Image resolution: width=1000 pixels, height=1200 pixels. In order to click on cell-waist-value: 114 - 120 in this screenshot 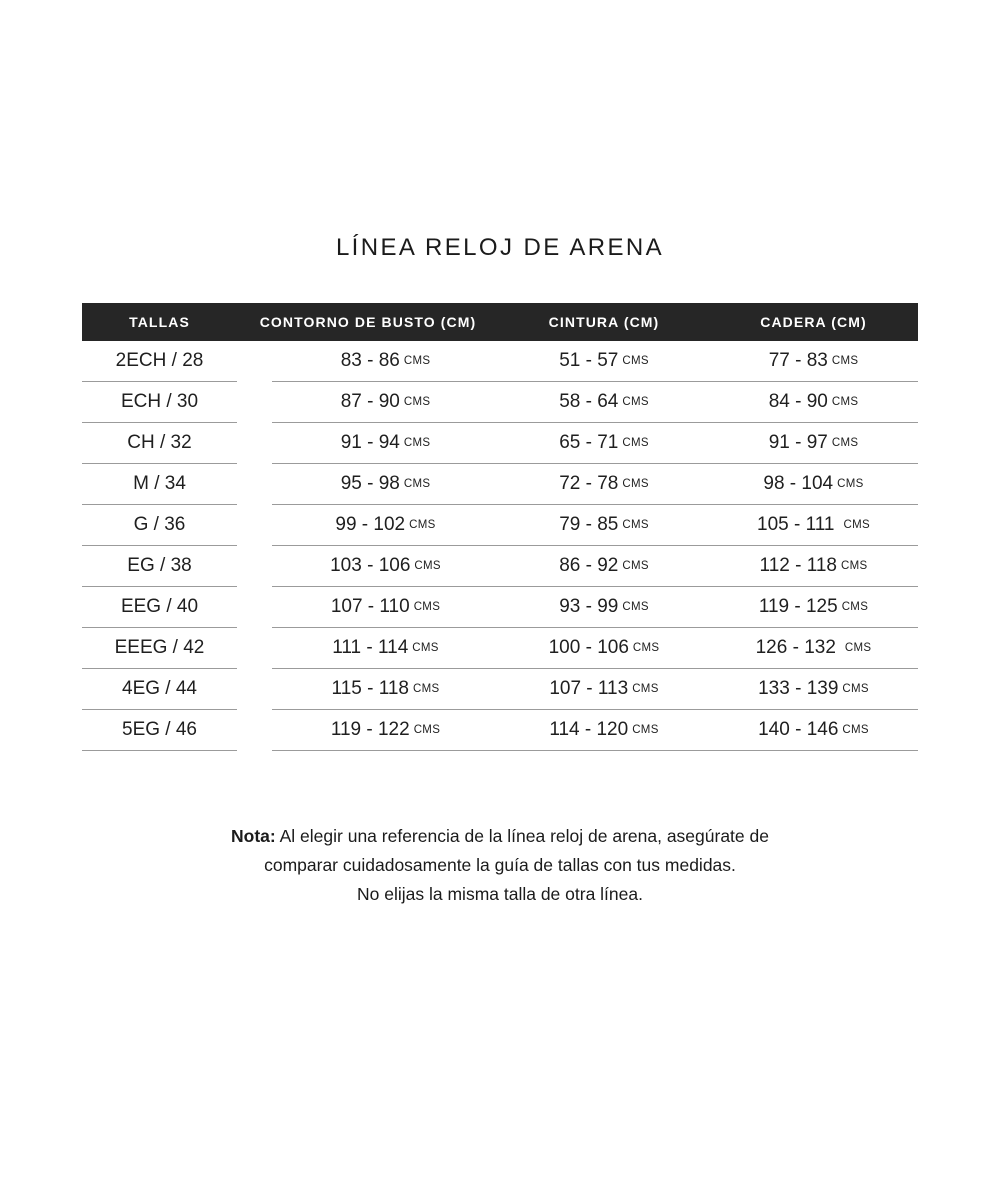, I will do `click(589, 729)`.